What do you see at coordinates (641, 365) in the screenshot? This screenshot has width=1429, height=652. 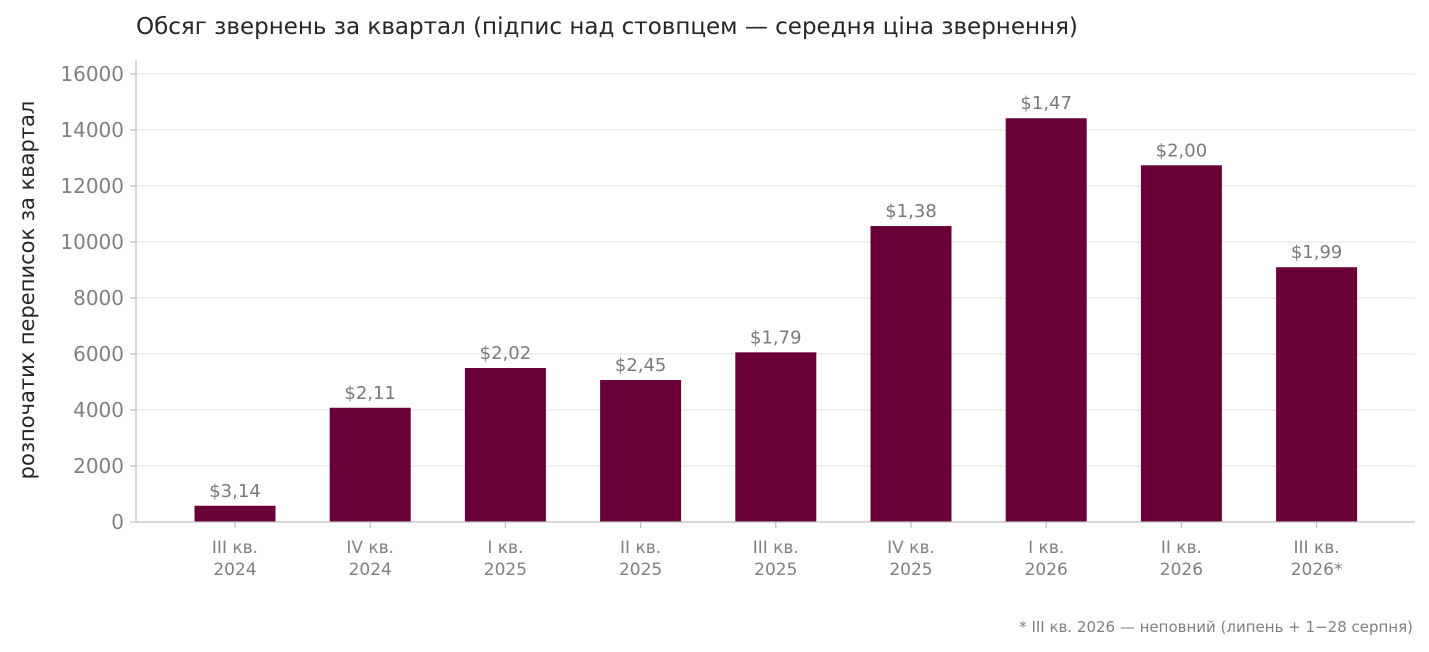 I see `data-label: $2,45` at bounding box center [641, 365].